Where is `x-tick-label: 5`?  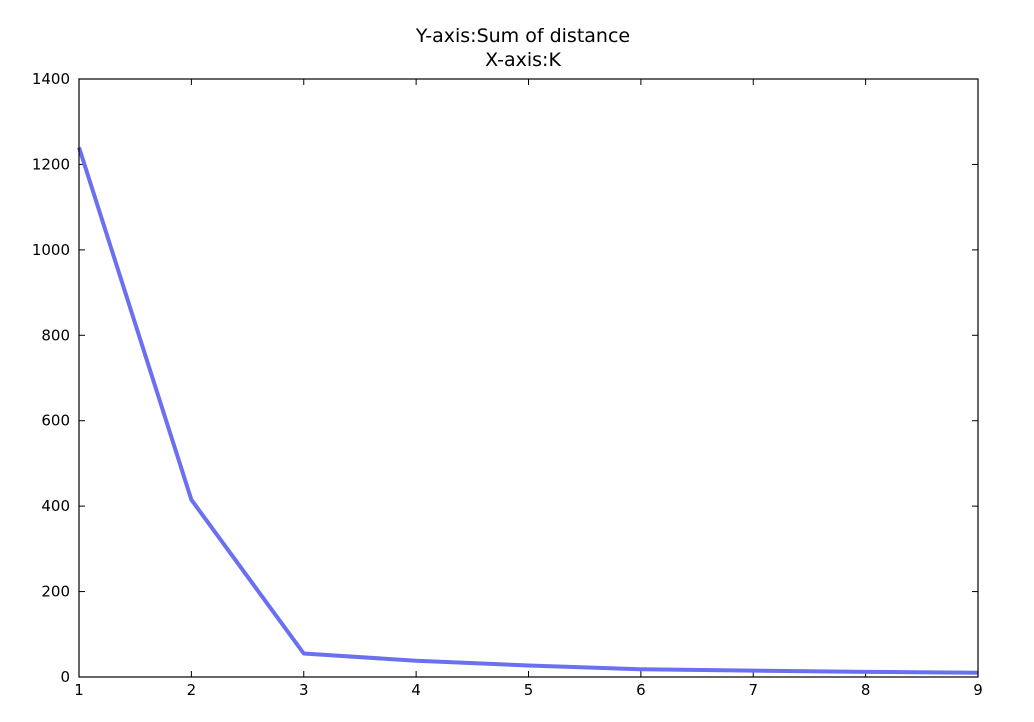 x-tick-label: 5 is located at coordinates (529, 690).